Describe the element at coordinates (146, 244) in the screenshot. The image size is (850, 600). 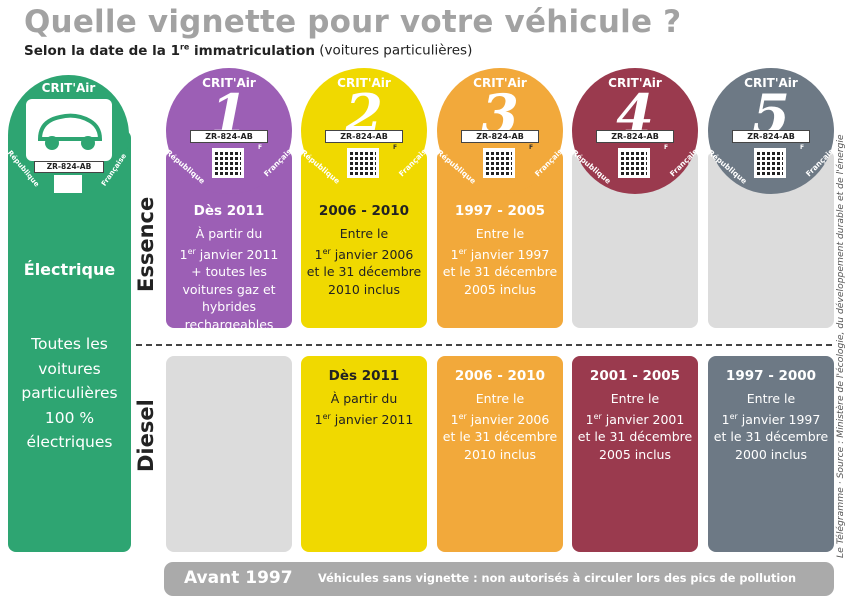
I see `row-label-essence: Essence` at that location.